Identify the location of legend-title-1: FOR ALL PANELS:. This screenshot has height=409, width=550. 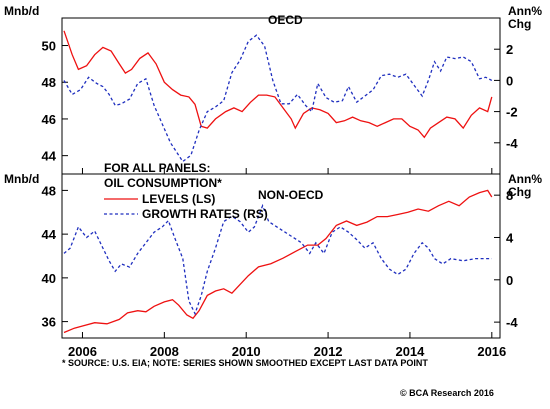
(157, 168).